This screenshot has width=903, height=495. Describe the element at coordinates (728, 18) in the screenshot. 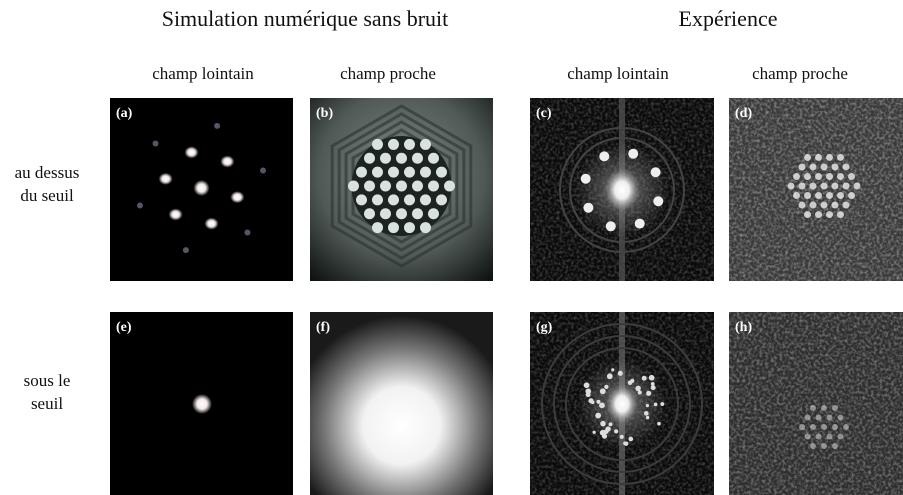

I see `header: Expérience` at that location.